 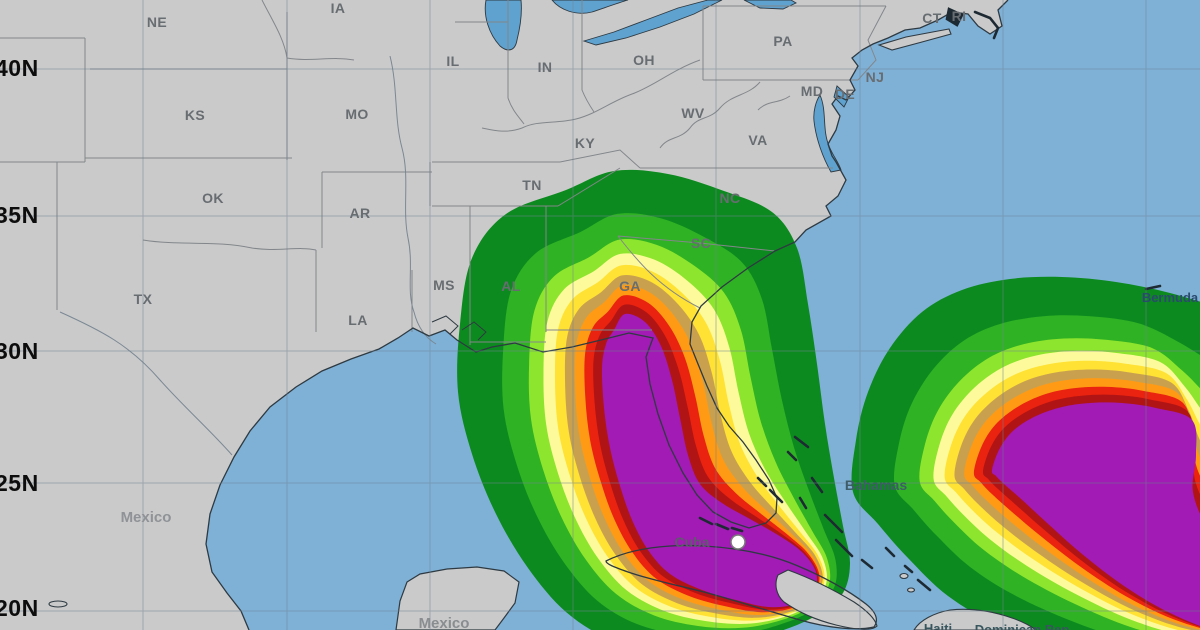 What do you see at coordinates (459, 328) in the screenshot?
I see `louisiana-marsh-detail` at bounding box center [459, 328].